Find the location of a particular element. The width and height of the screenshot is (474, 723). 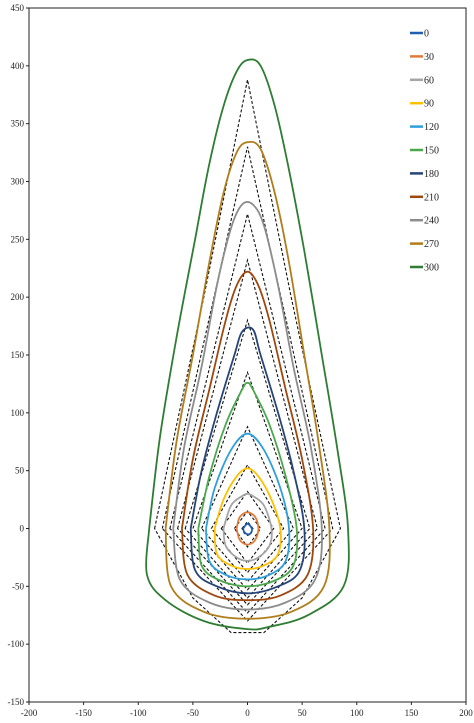

x-tick-label: 150 is located at coordinates (412, 713).